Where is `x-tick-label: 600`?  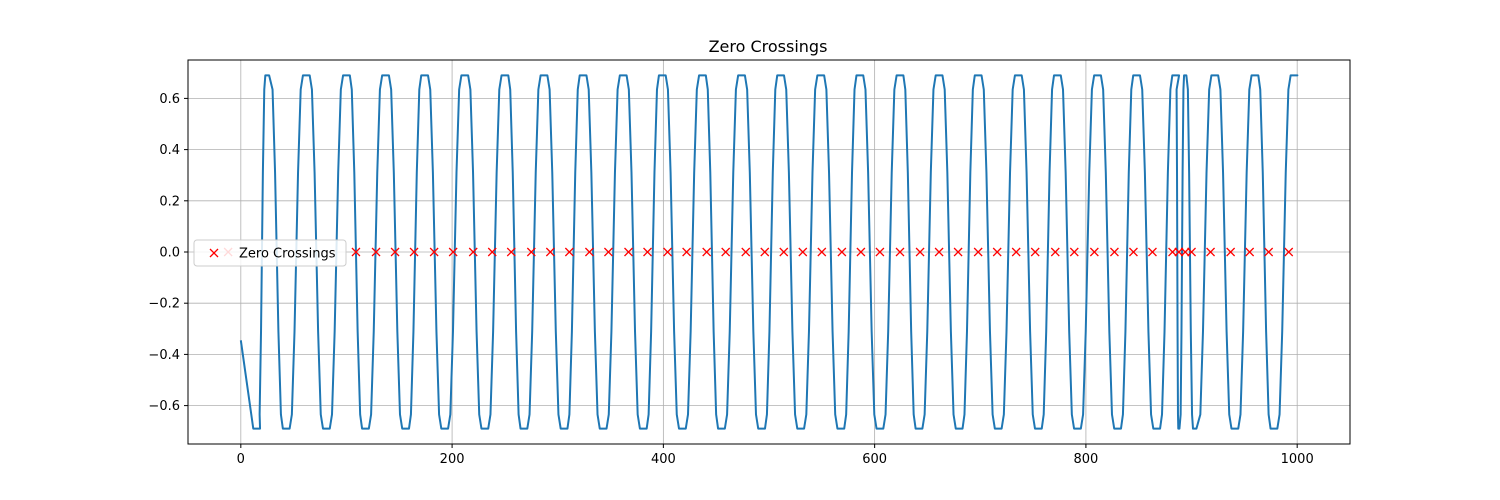 x-tick-label: 600 is located at coordinates (874, 459).